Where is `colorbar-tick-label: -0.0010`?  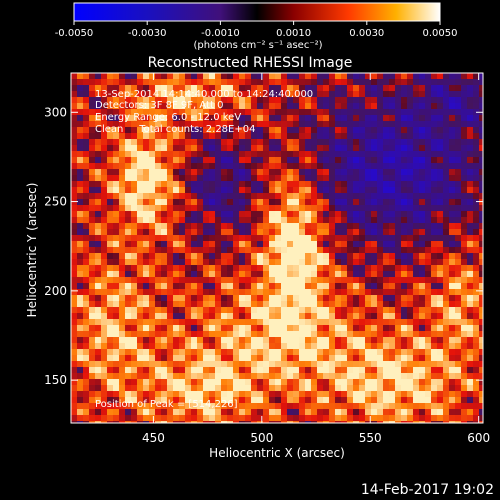 colorbar-tick-label: -0.0010 is located at coordinates (220, 33).